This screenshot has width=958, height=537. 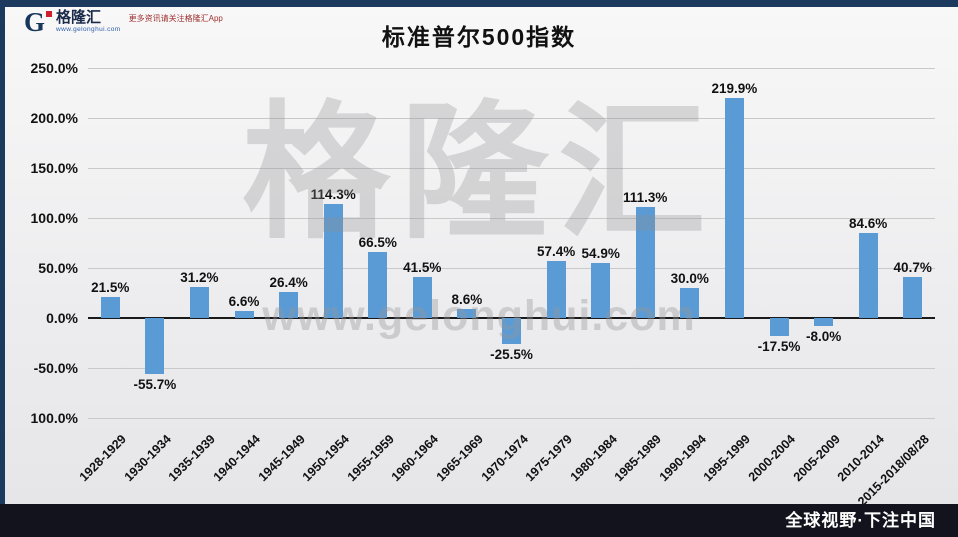 I want to click on brand-url-text: www.gelonghui.com, so click(x=88, y=30).